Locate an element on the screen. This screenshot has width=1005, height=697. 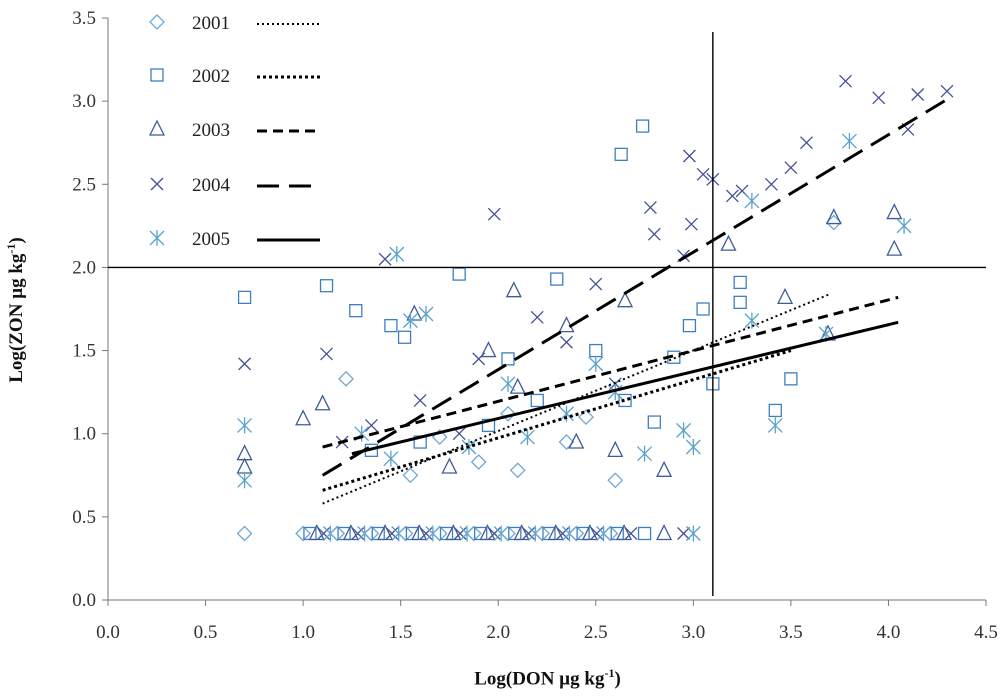
y-tick-label: 2.0 is located at coordinates (84, 267).